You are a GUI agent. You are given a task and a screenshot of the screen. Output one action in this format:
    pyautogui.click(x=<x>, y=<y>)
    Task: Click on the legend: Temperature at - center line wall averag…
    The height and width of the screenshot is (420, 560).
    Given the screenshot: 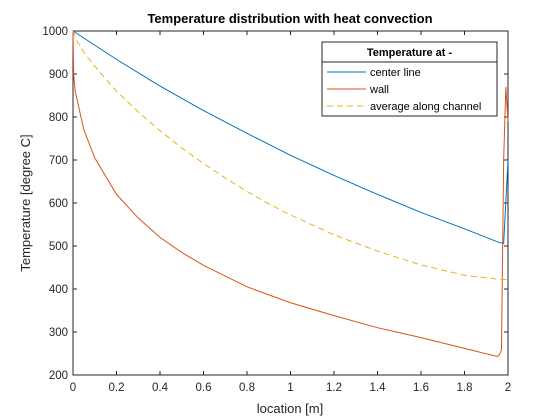 What is the action you would take?
    pyautogui.click(x=409, y=79)
    